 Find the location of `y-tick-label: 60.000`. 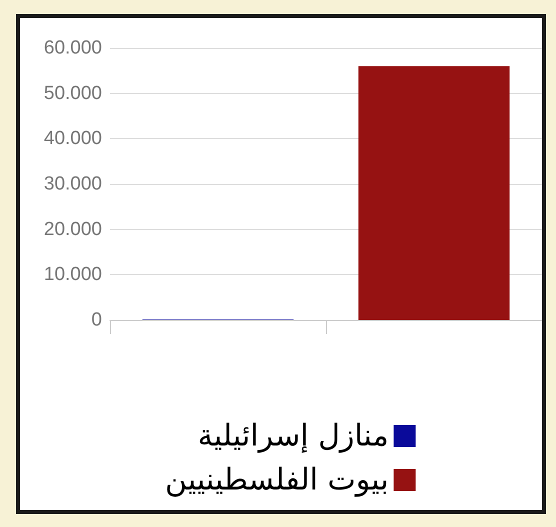

y-tick-label: 60.000 is located at coordinates (73, 48).